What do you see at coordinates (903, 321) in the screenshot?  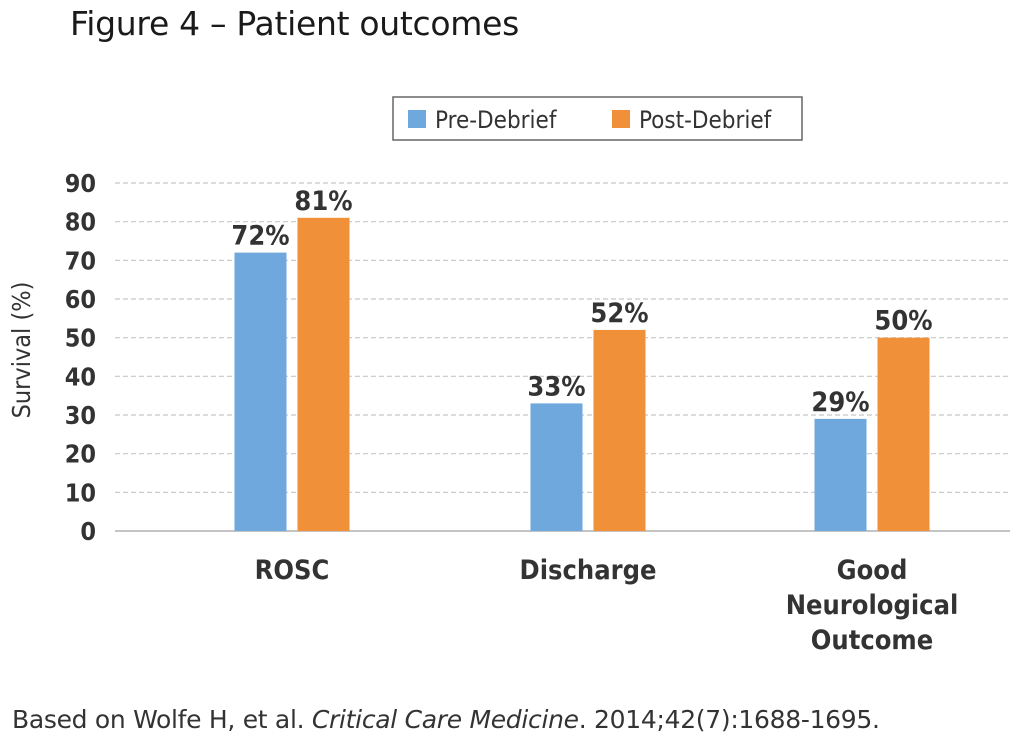 I see `data-label: 50%` at bounding box center [903, 321].